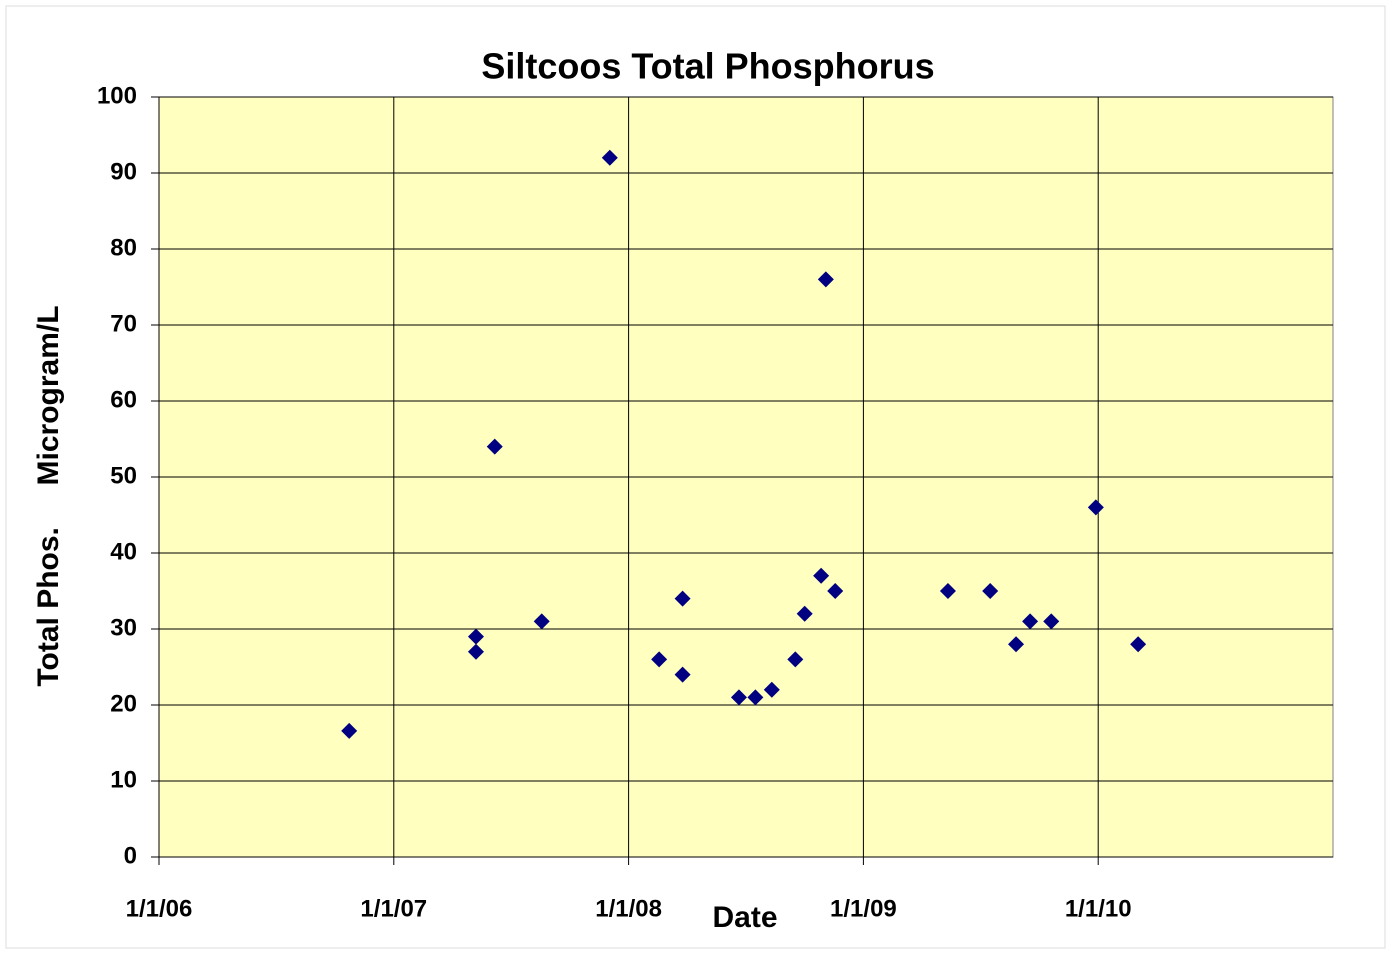  Describe the element at coordinates (1098, 908) in the screenshot. I see `x-tick-label: 1/1/10` at that location.